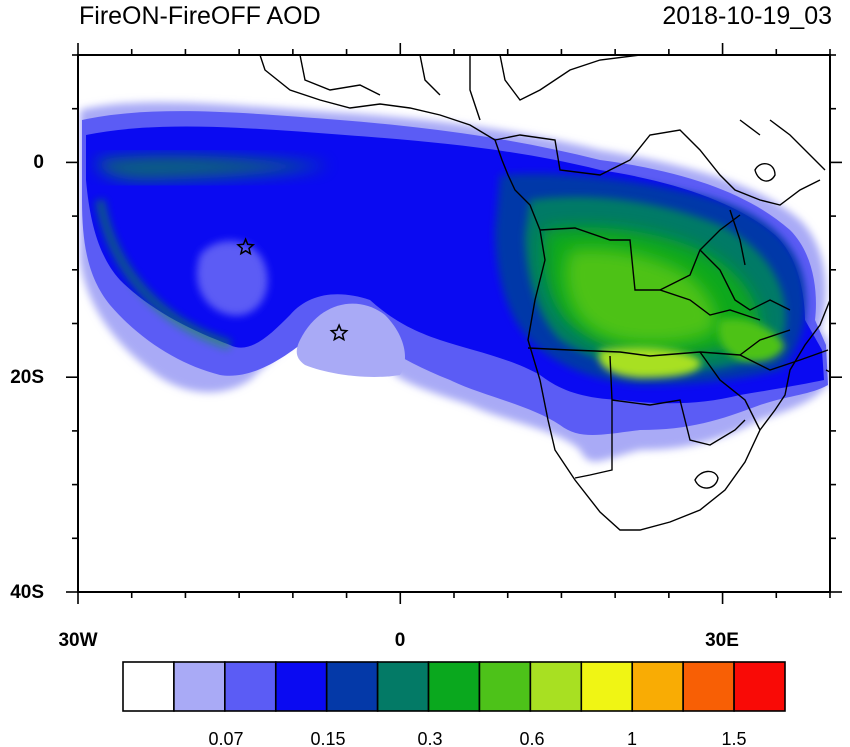  Describe the element at coordinates (747, 16) in the screenshot. I see `figure-timestamp: 2018-10-19_03` at that location.